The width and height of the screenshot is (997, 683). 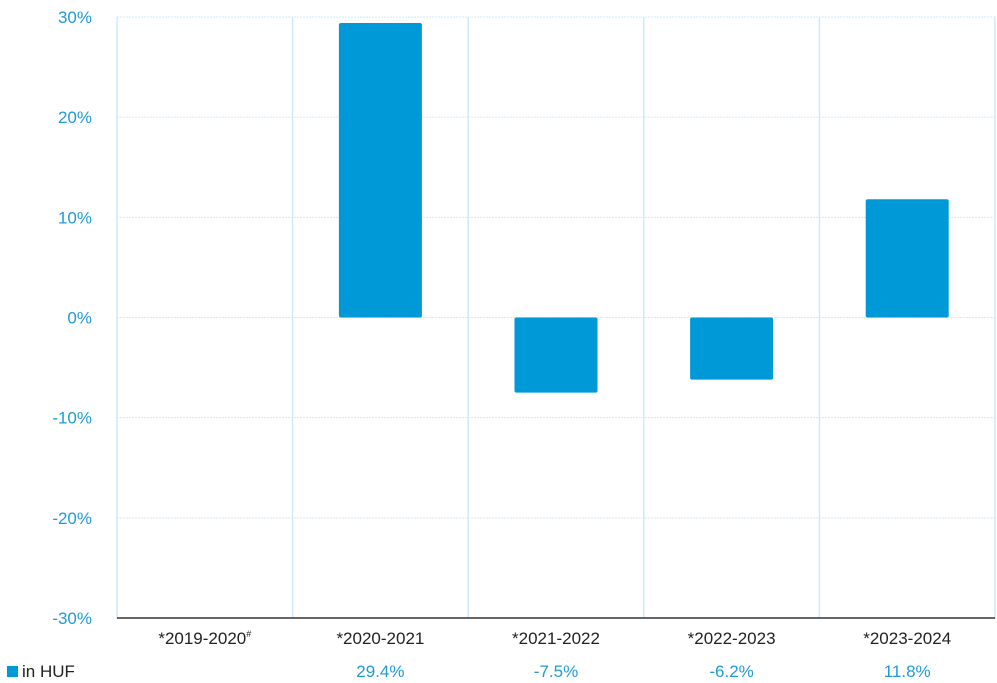 I want to click on y-axis: 30% 20% 10% 0% -10% -20% -30%, so click(x=72, y=318).